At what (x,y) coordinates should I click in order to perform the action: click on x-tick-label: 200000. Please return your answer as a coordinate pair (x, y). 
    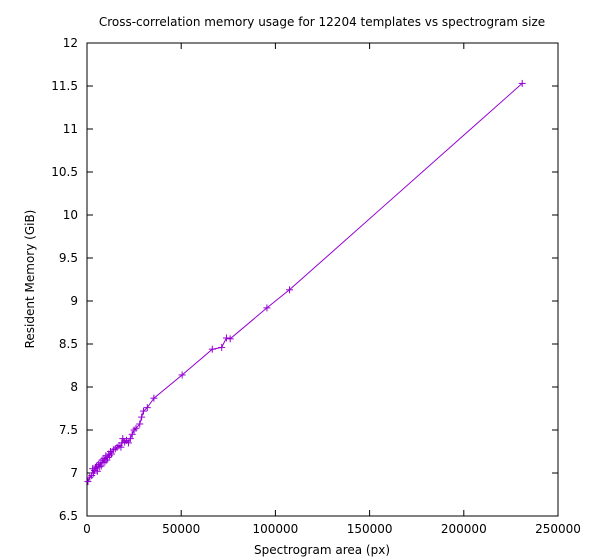
    Looking at the image, I should click on (464, 529).